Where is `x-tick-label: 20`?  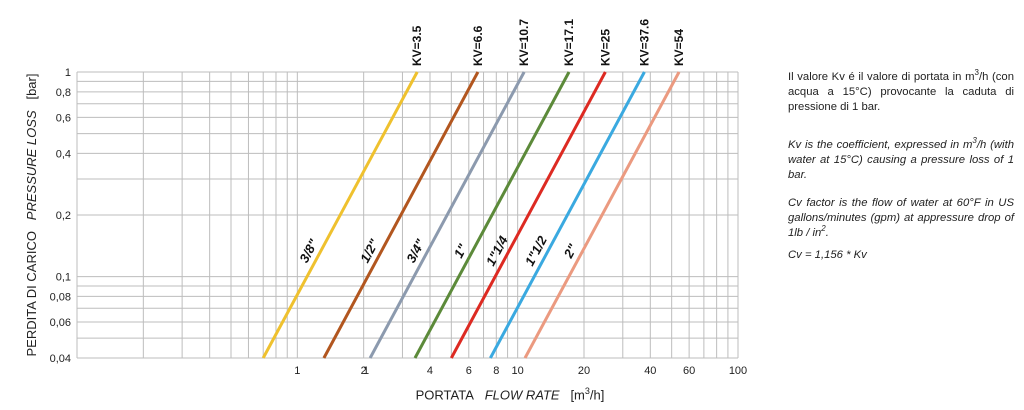 x-tick-label: 20 is located at coordinates (584, 371).